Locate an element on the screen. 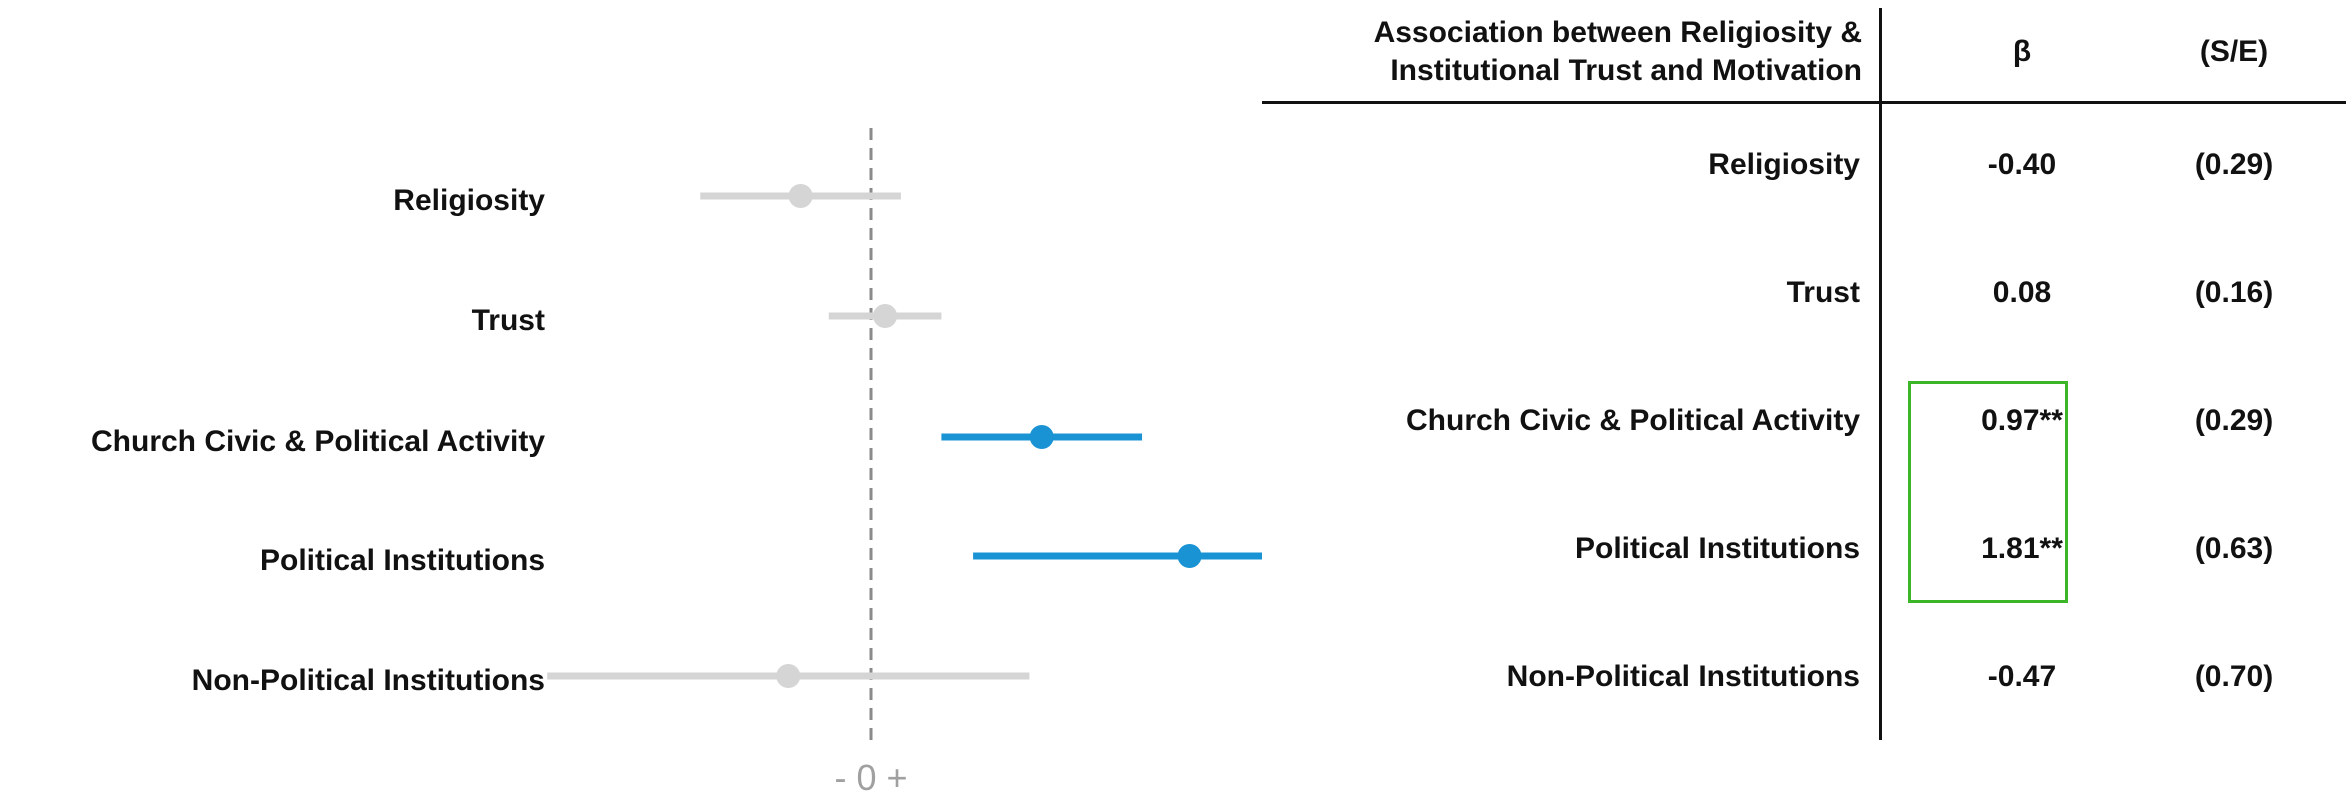 Image resolution: width=2346 pixels, height=792 pixels. axis-tick-label: - 0 + is located at coordinates (870, 774).